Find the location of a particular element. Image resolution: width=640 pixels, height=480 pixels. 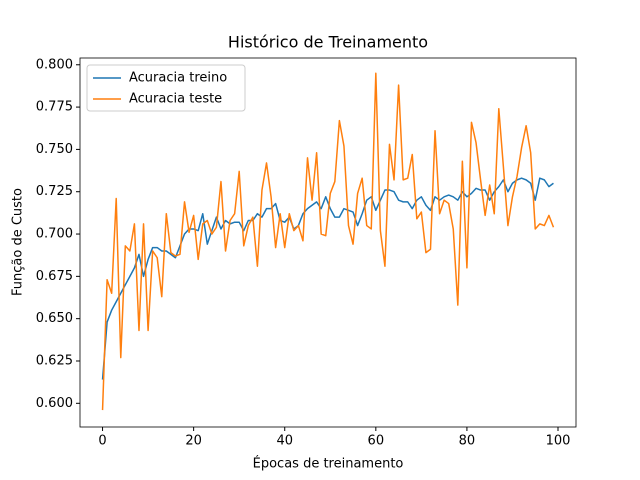

legend-label: Acuracia teste is located at coordinates (175, 99).